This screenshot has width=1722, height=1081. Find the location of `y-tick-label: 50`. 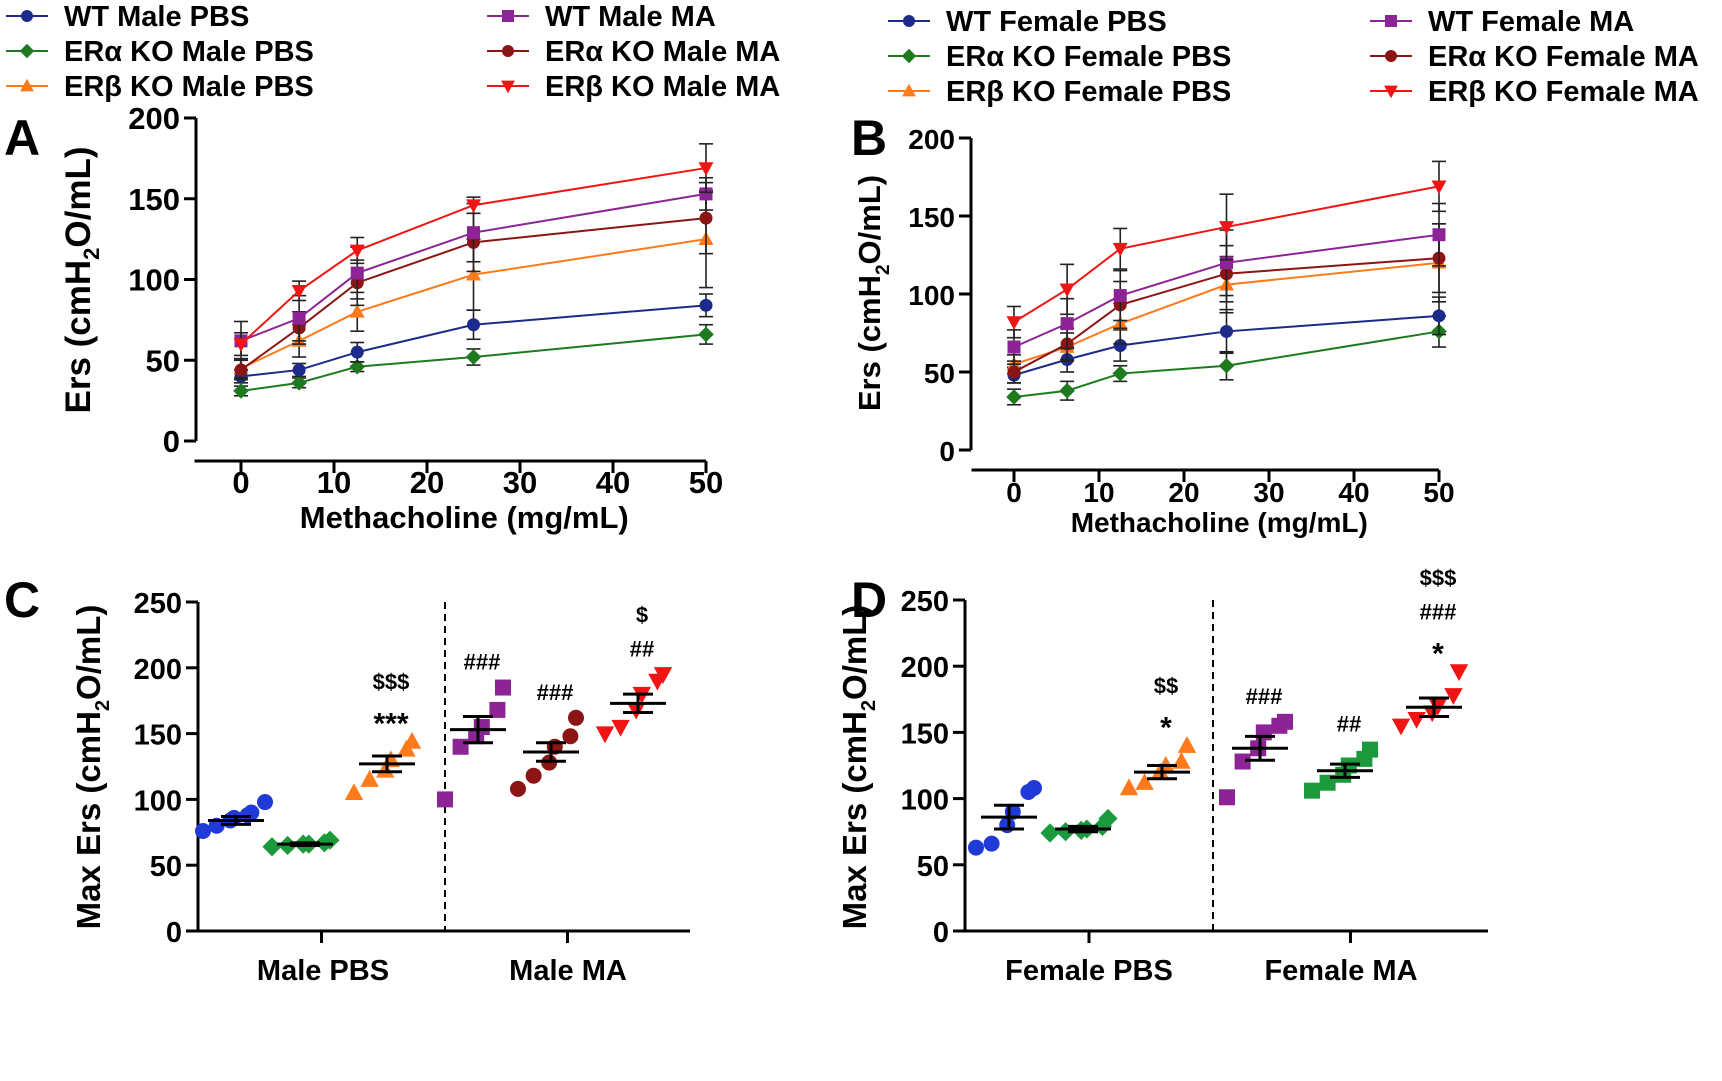

y-tick-label: 50 is located at coordinates (933, 867).